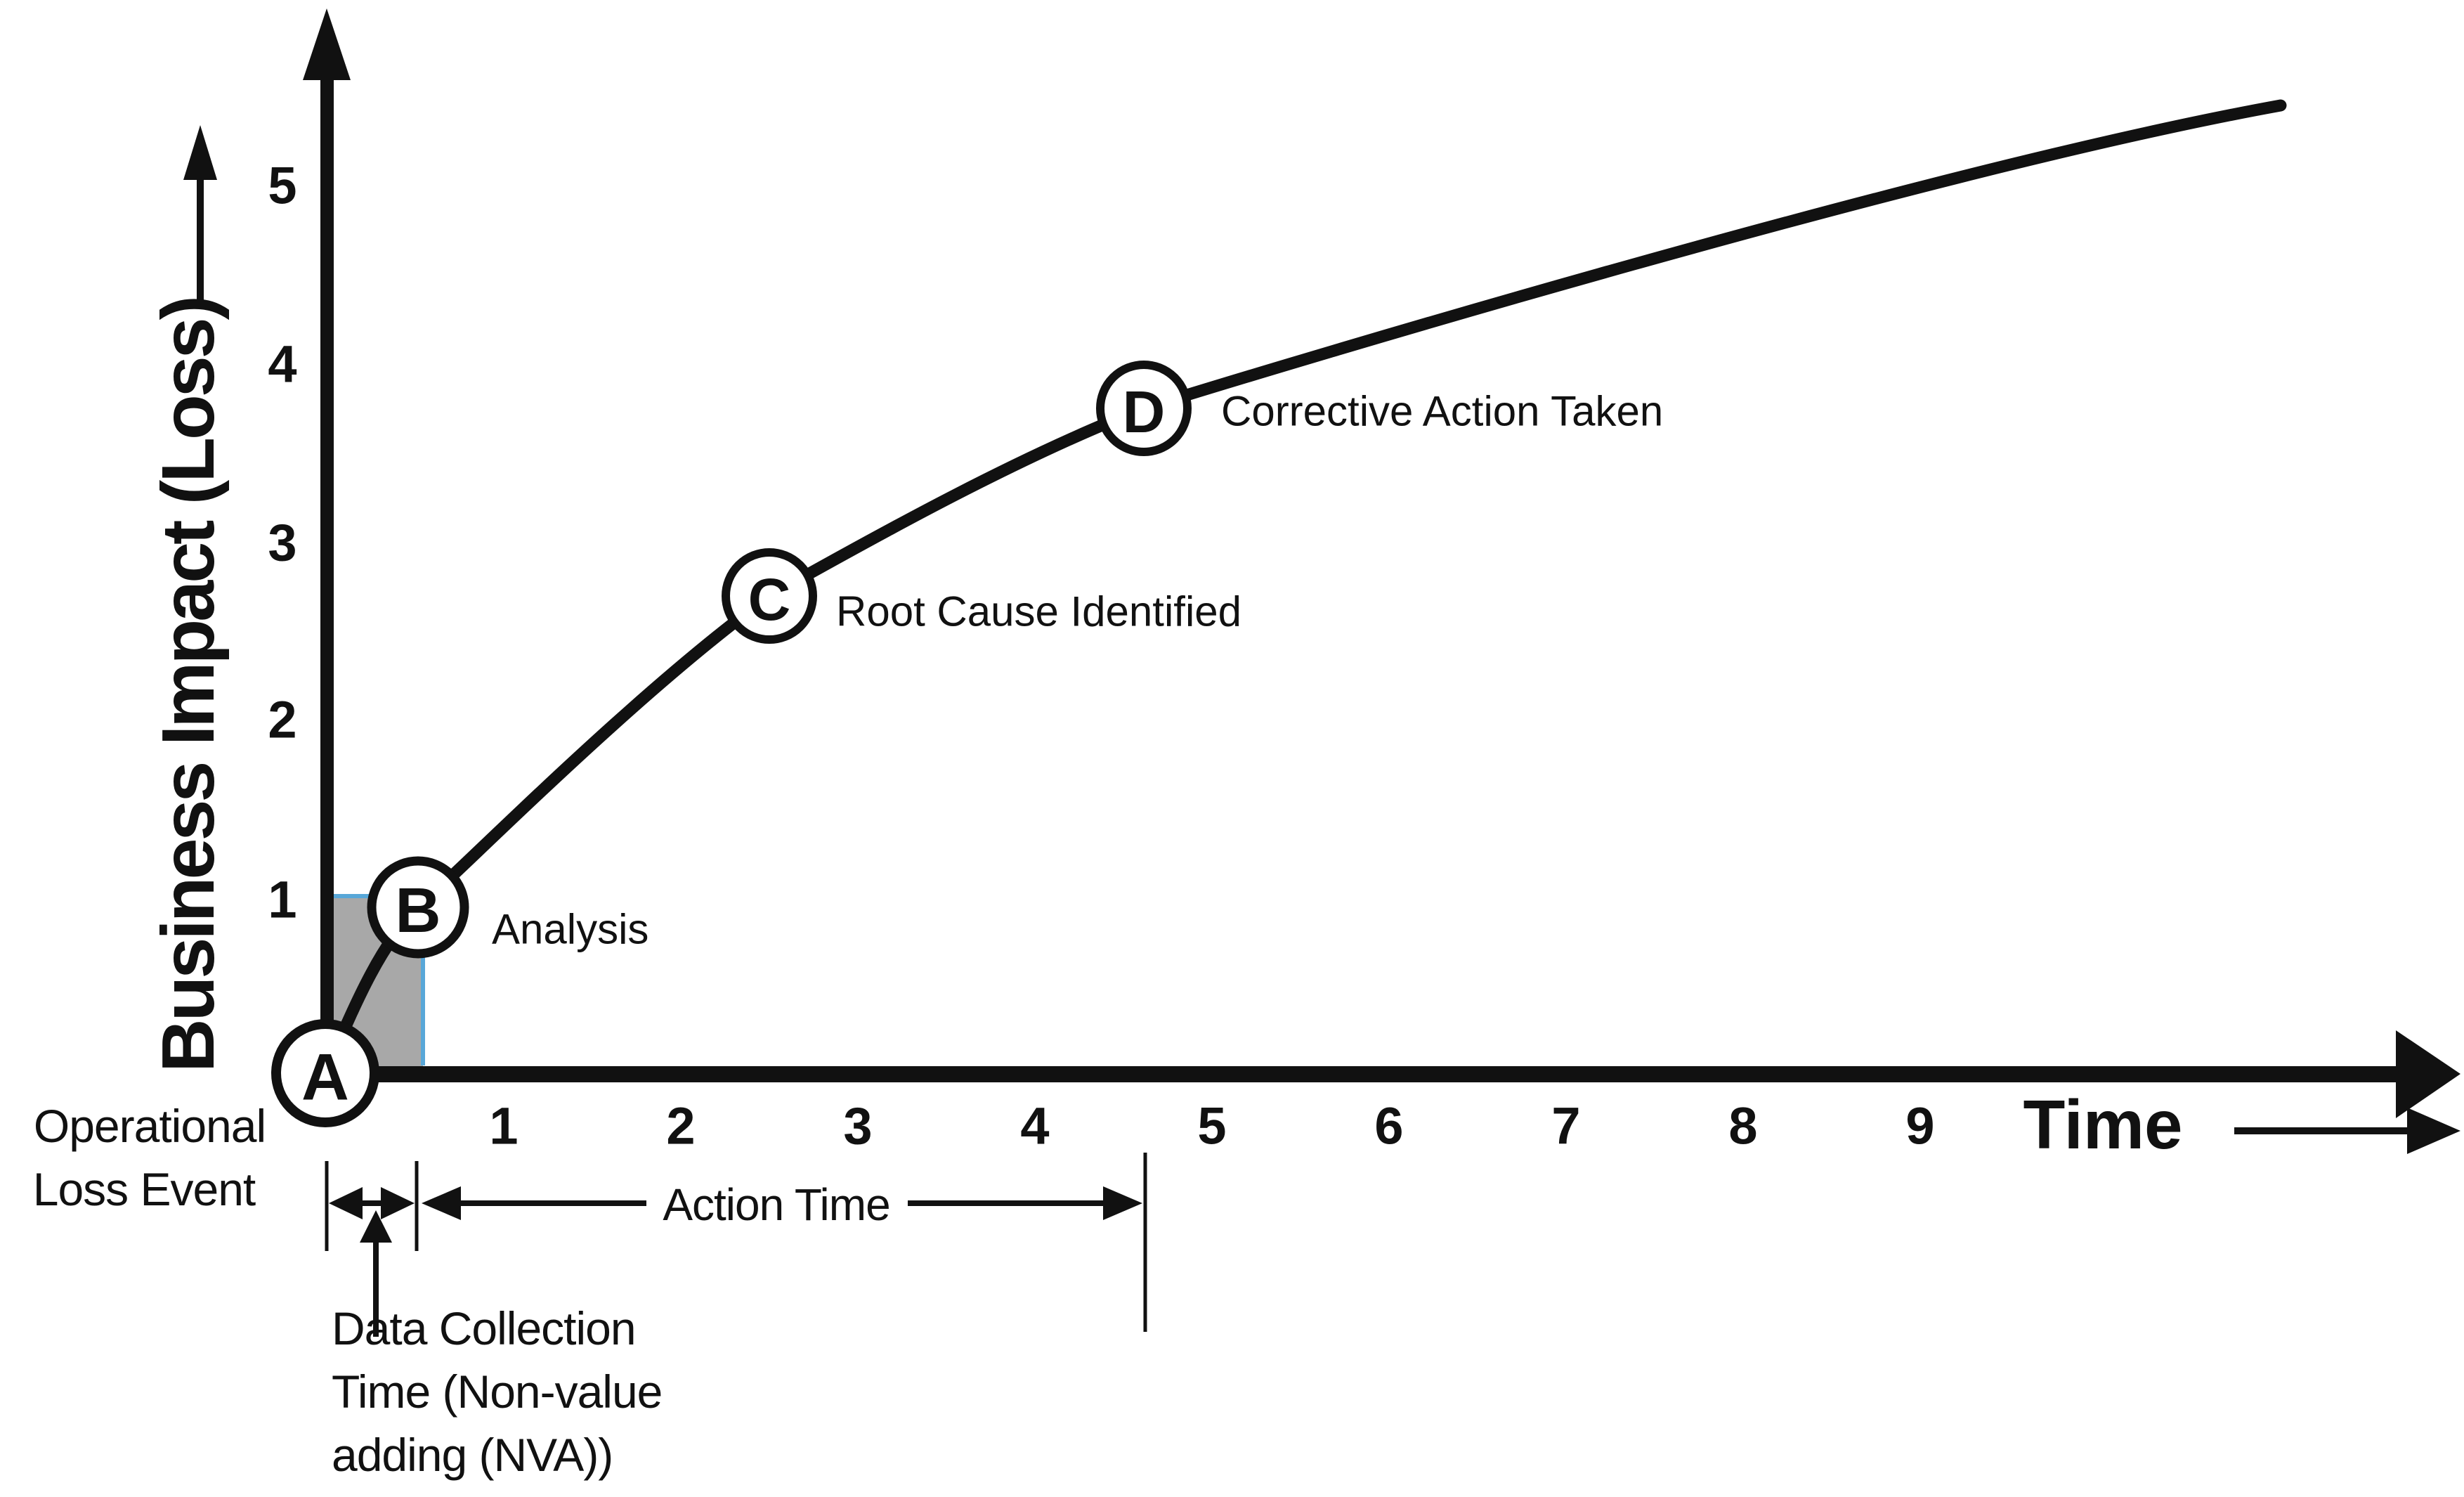  I want to click on operational-loss-line-2: Loss Event, so click(144, 1189).